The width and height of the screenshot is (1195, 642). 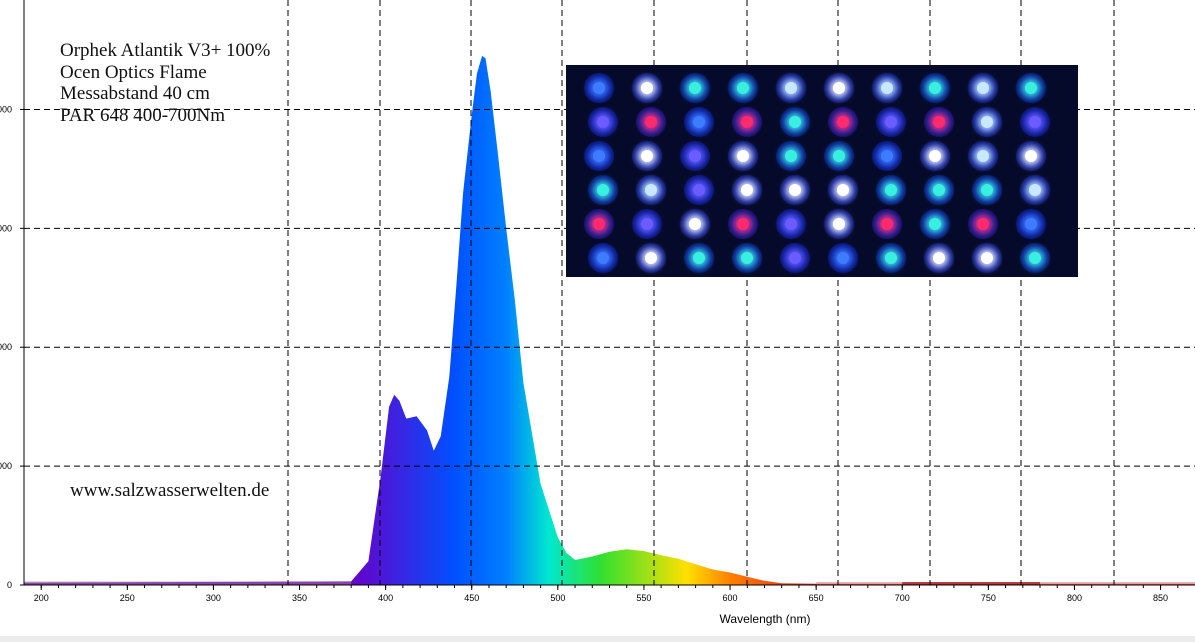 I want to click on x-axis-label: Wavelength (nm), so click(x=765, y=619).